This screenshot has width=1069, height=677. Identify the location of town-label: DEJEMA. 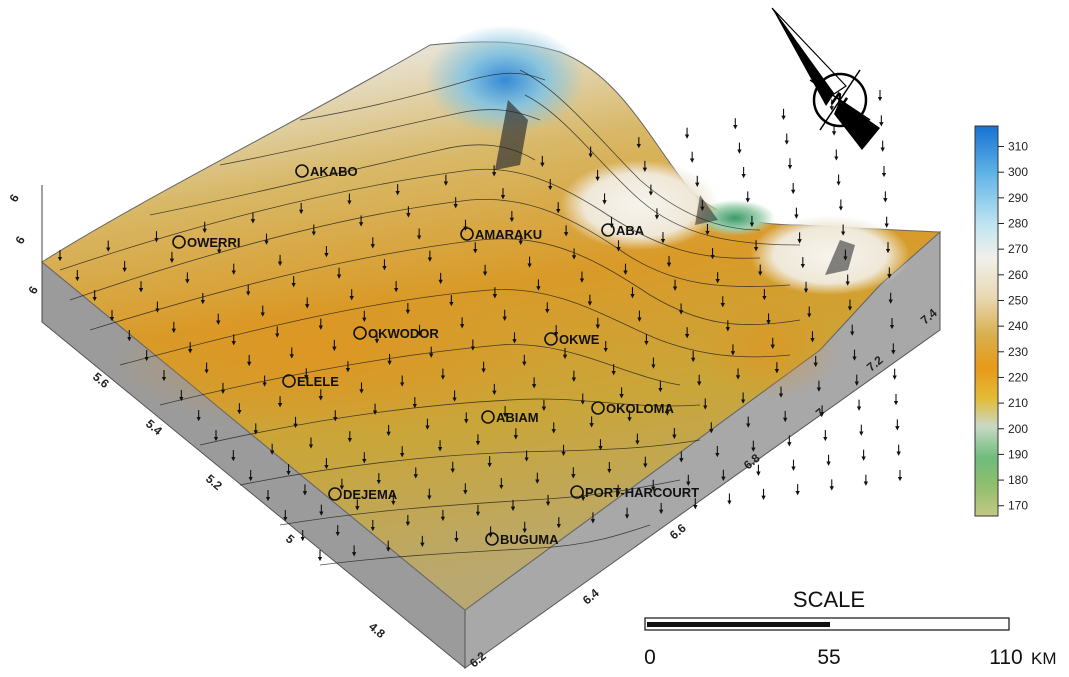
(370, 494).